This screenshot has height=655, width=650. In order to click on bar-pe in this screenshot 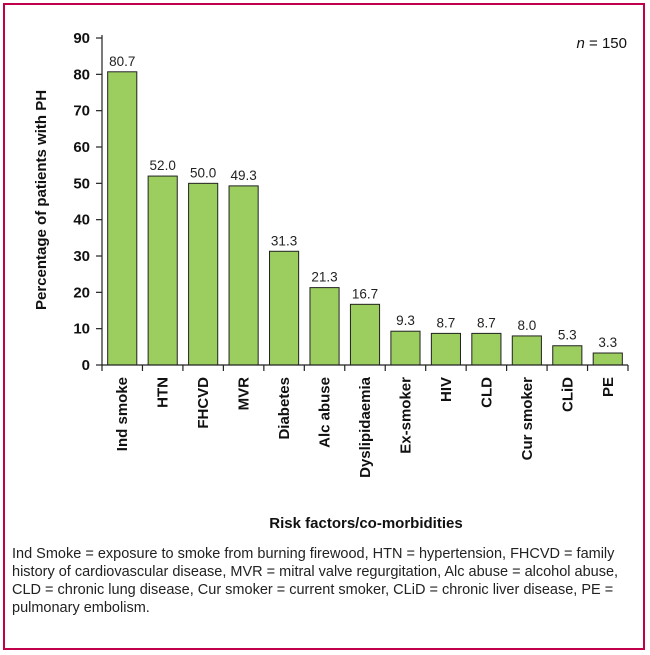, I will do `click(607, 359)`.